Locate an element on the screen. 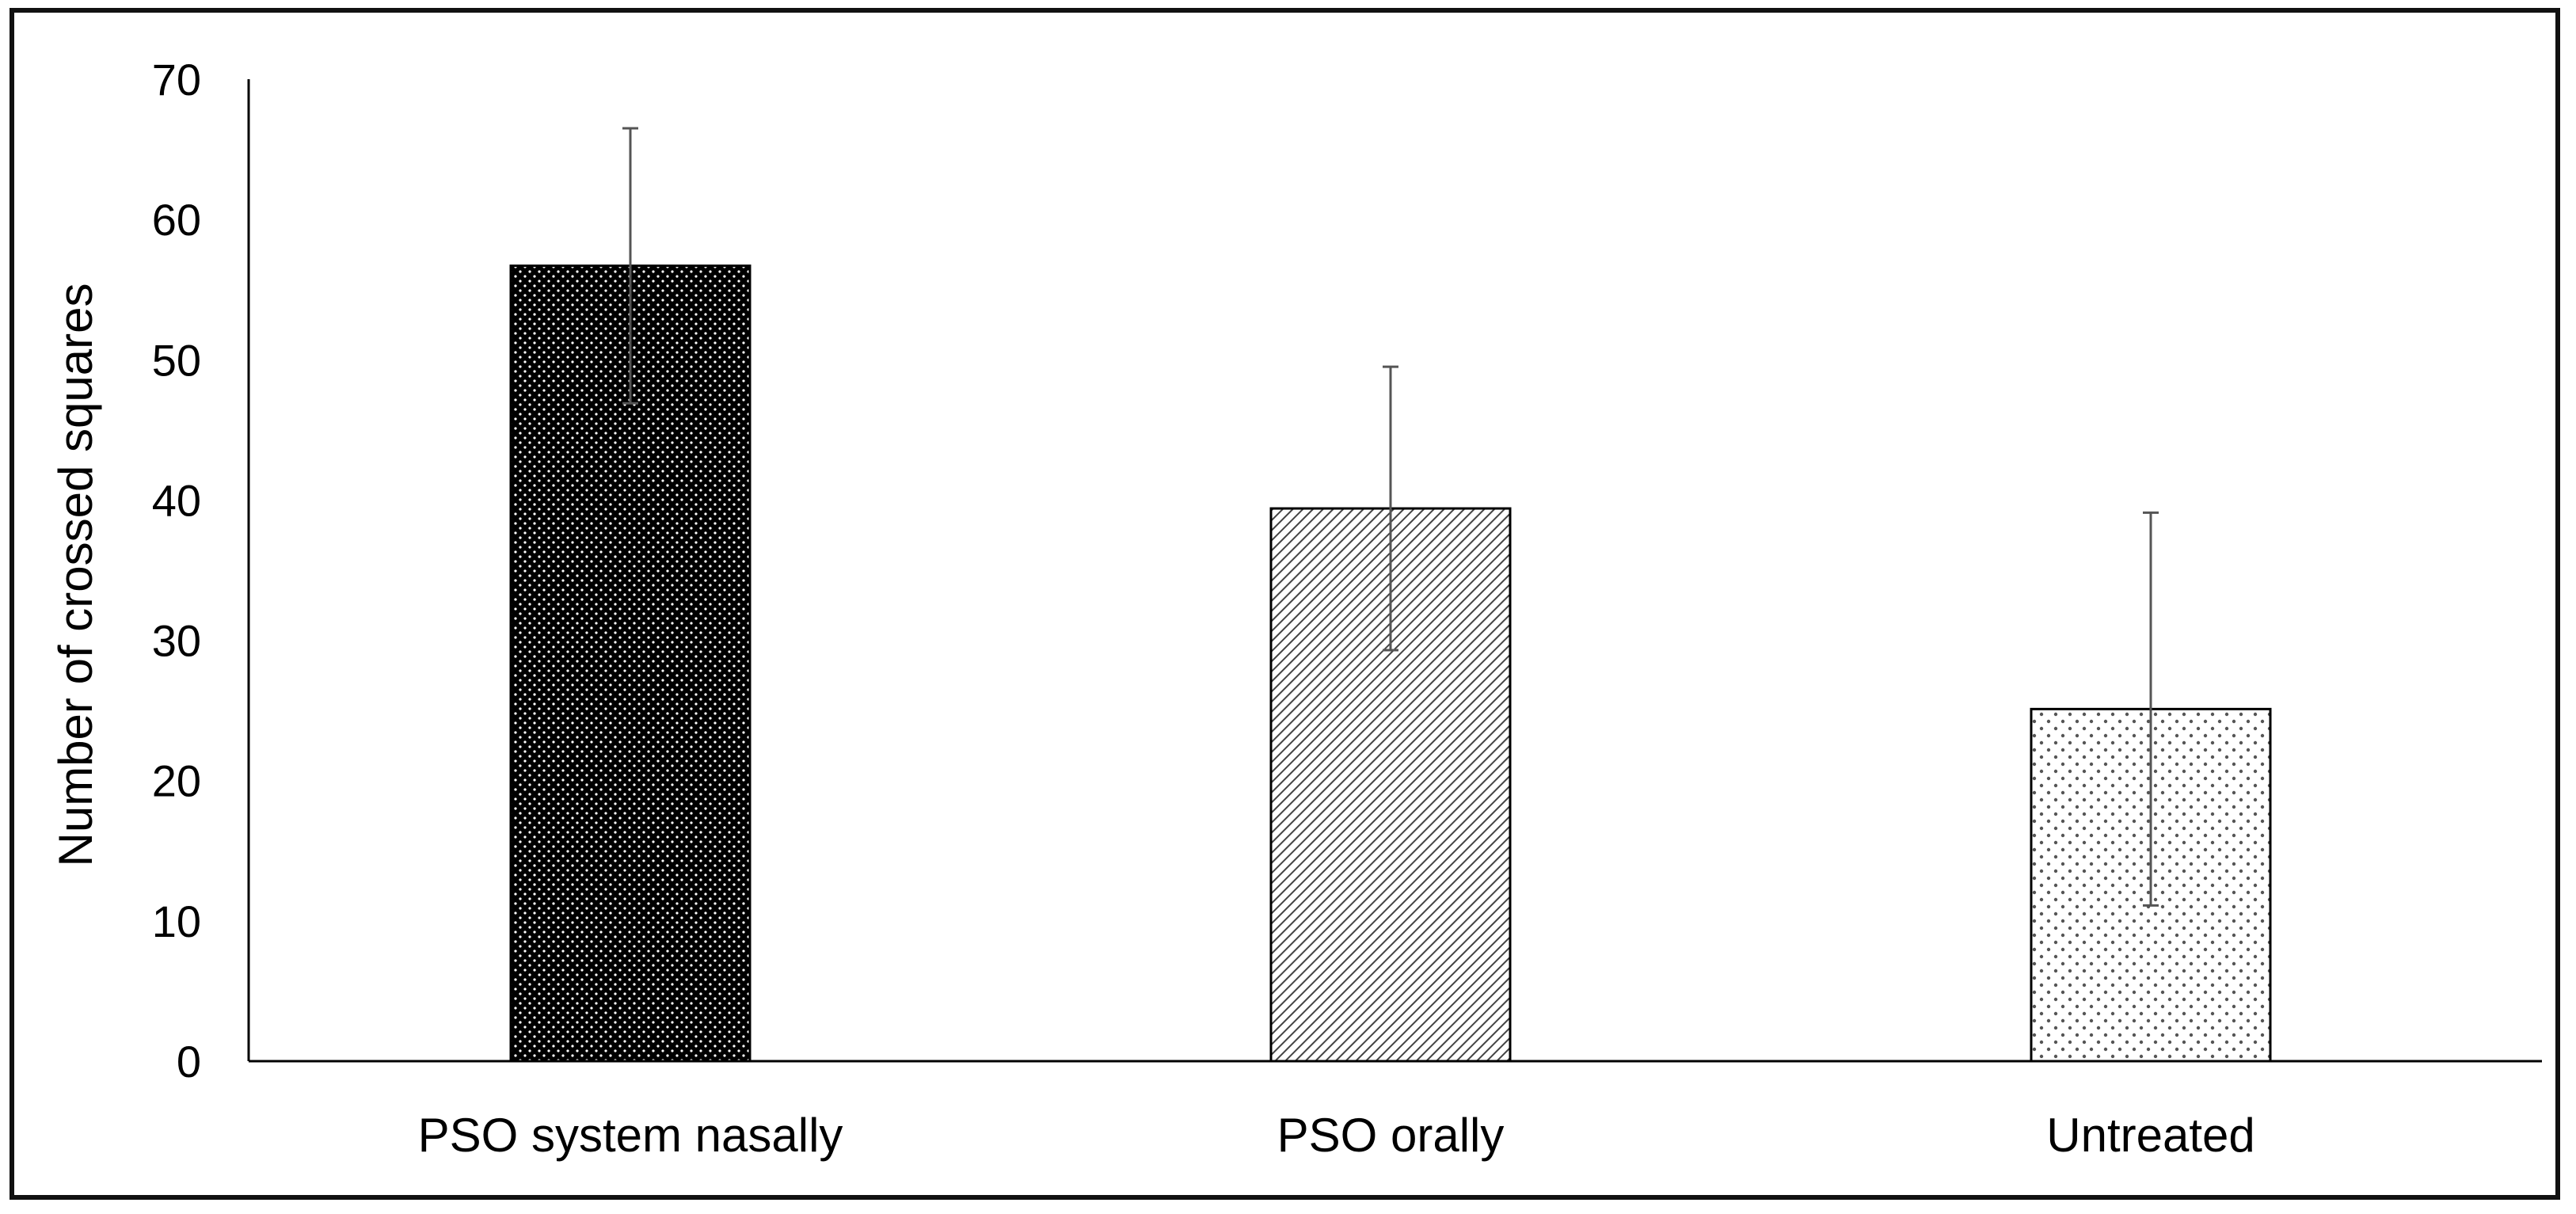 The height and width of the screenshot is (1214, 2576). y-axis-title: Number of crossed squares is located at coordinates (75, 575).